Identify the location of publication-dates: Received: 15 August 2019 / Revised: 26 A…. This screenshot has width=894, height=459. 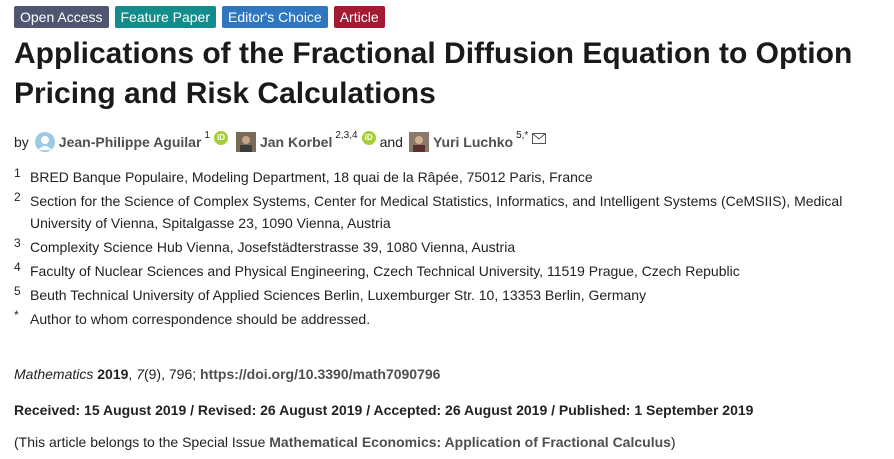
(384, 410).